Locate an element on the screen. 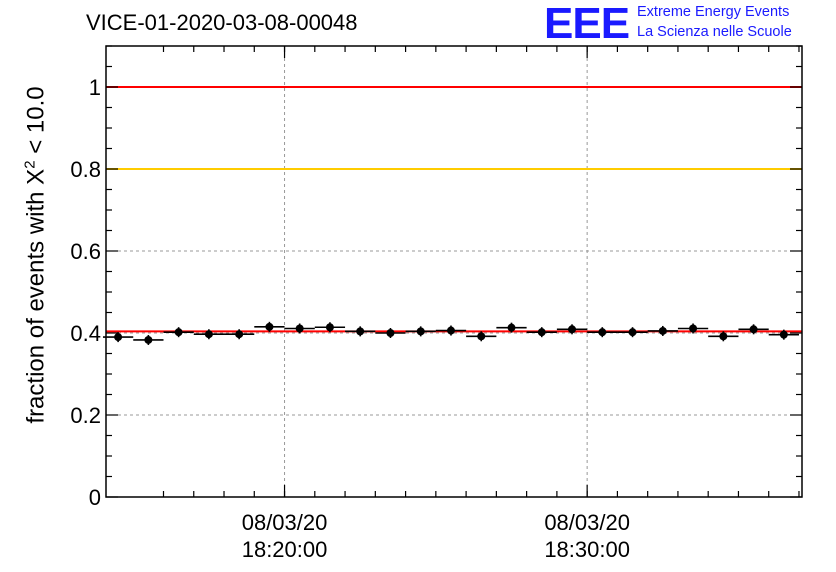 The height and width of the screenshot is (572, 836). x-tick-label-time: 18:30:00 is located at coordinates (587, 549).